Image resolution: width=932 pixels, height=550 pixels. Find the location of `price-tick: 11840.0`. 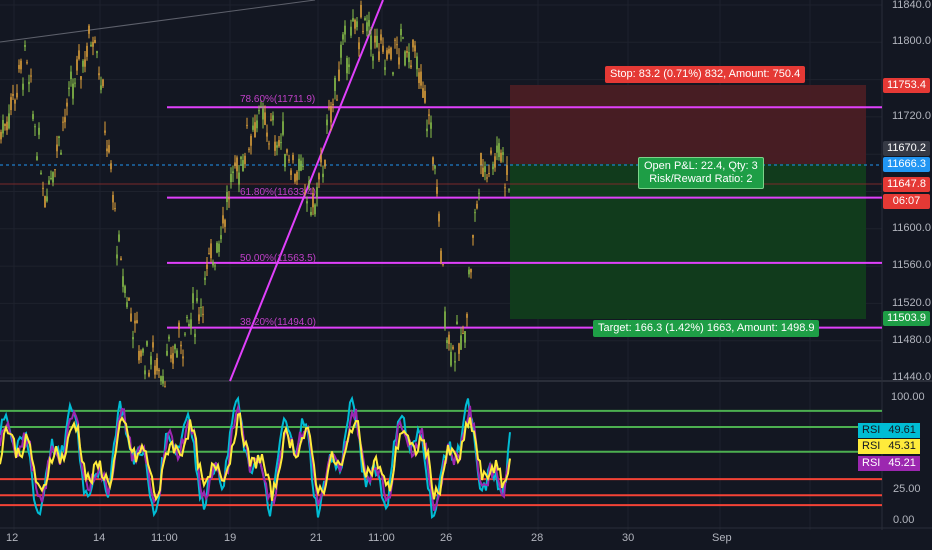

price-tick: 11840.0 is located at coordinates (911, 5).